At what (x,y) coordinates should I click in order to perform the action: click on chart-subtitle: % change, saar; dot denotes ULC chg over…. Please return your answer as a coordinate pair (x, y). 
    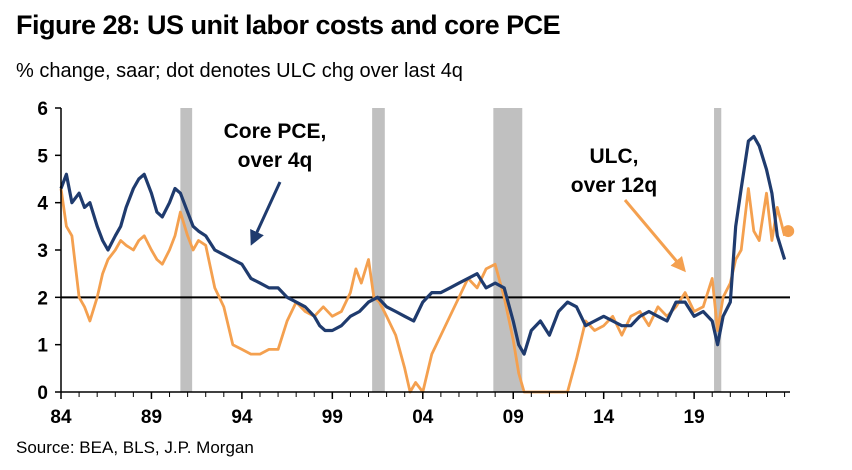
    Looking at the image, I should click on (239, 71).